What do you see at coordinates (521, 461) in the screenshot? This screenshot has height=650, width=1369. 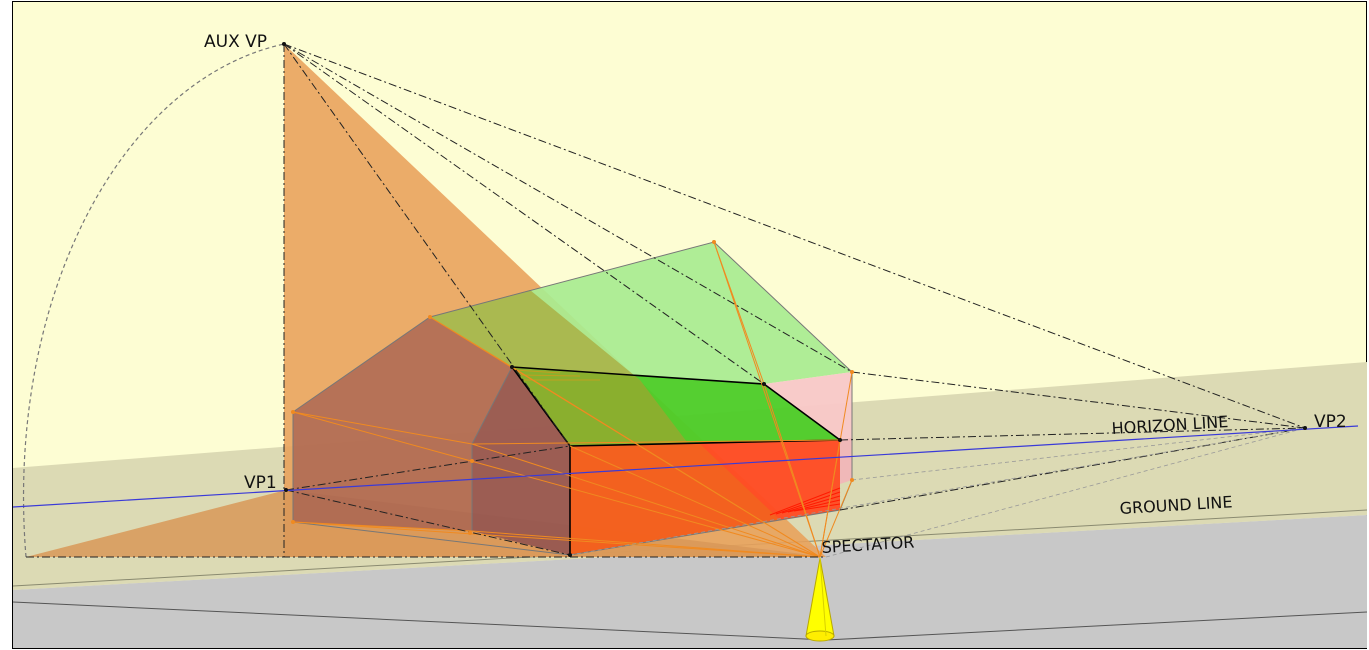 I see `house-gable-end` at bounding box center [521, 461].